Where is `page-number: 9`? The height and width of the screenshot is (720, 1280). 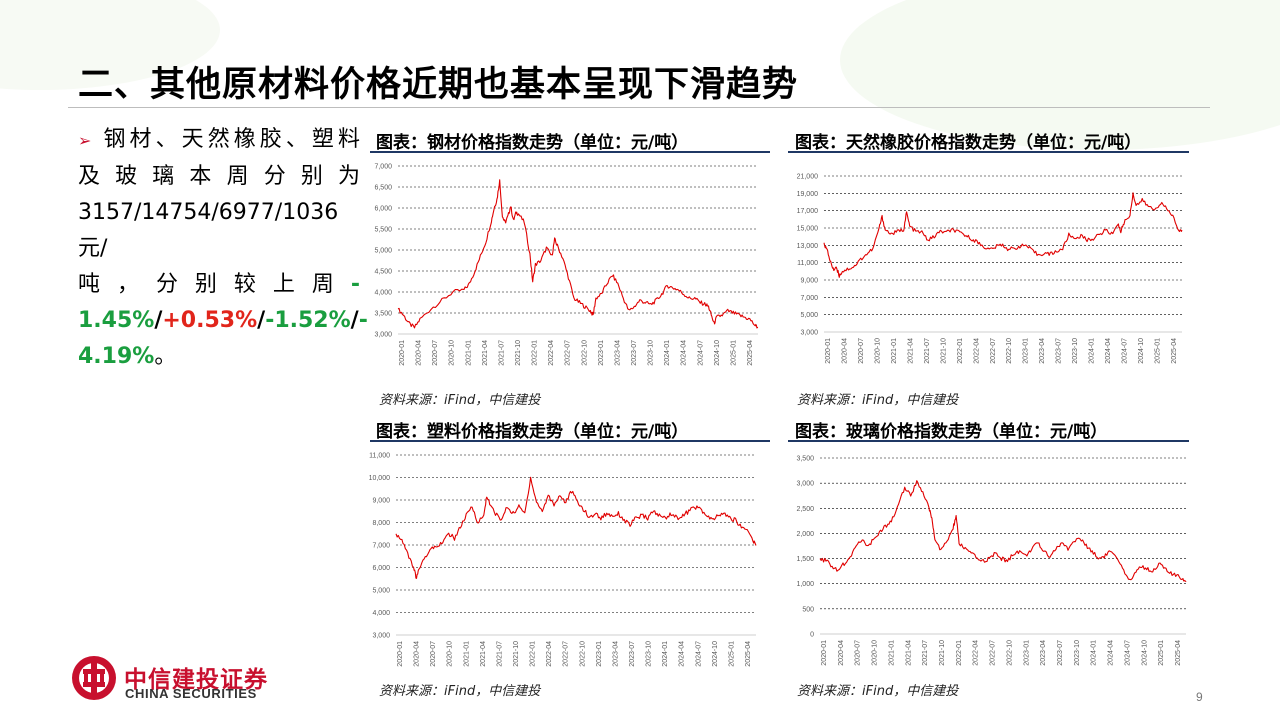 page-number: 9 is located at coordinates (1199, 697).